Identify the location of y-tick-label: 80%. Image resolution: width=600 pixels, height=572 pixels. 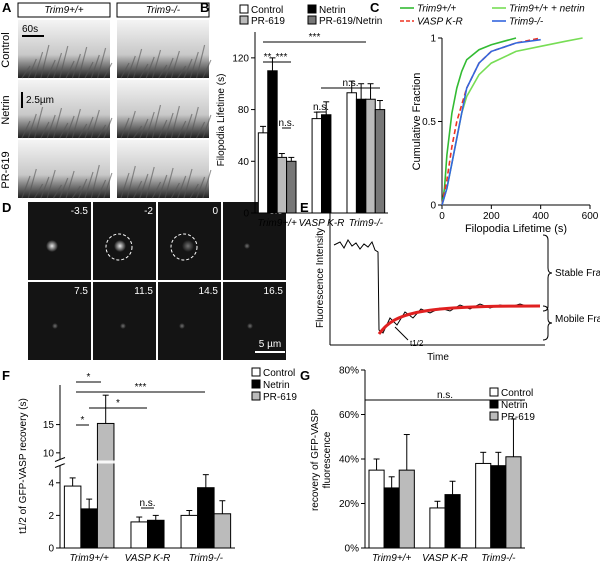
(349, 371).